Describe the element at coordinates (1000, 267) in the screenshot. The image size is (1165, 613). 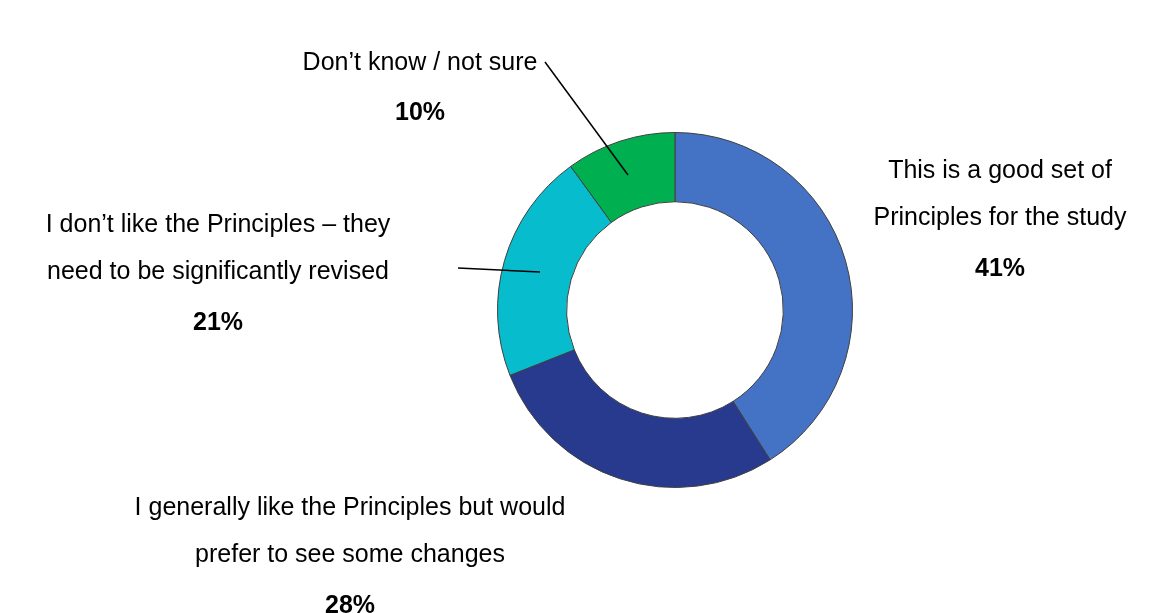
I see `data-label: 41%` at that location.